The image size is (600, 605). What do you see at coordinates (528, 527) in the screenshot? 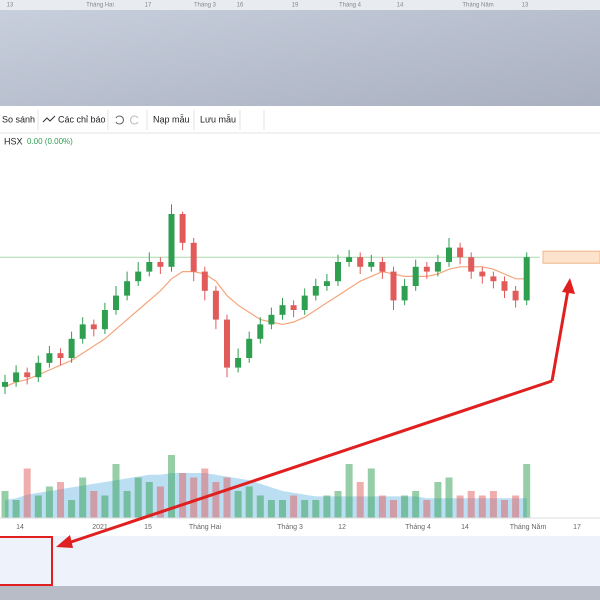
I see `x-axis-label: Tháng Năm` at bounding box center [528, 527].